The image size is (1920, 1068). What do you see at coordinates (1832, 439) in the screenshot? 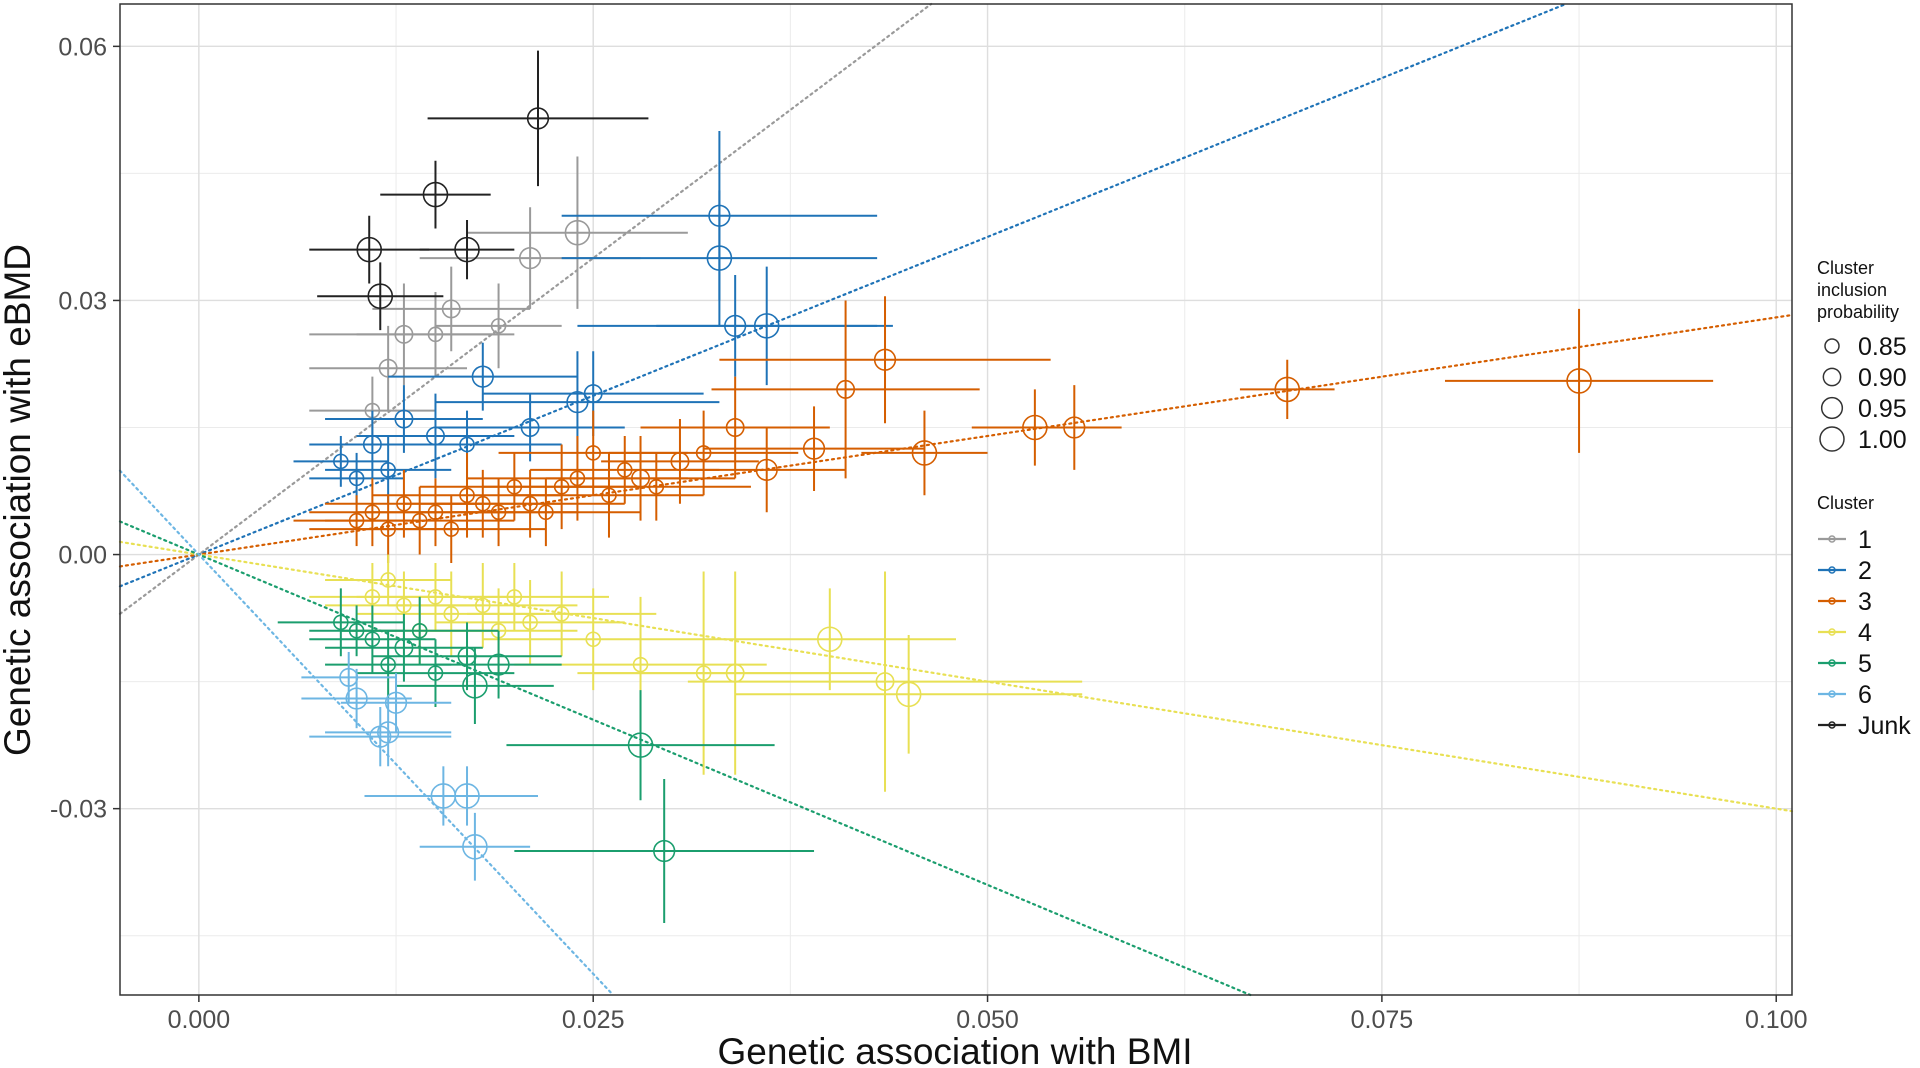
I see `size-legend-marker` at bounding box center [1832, 439].